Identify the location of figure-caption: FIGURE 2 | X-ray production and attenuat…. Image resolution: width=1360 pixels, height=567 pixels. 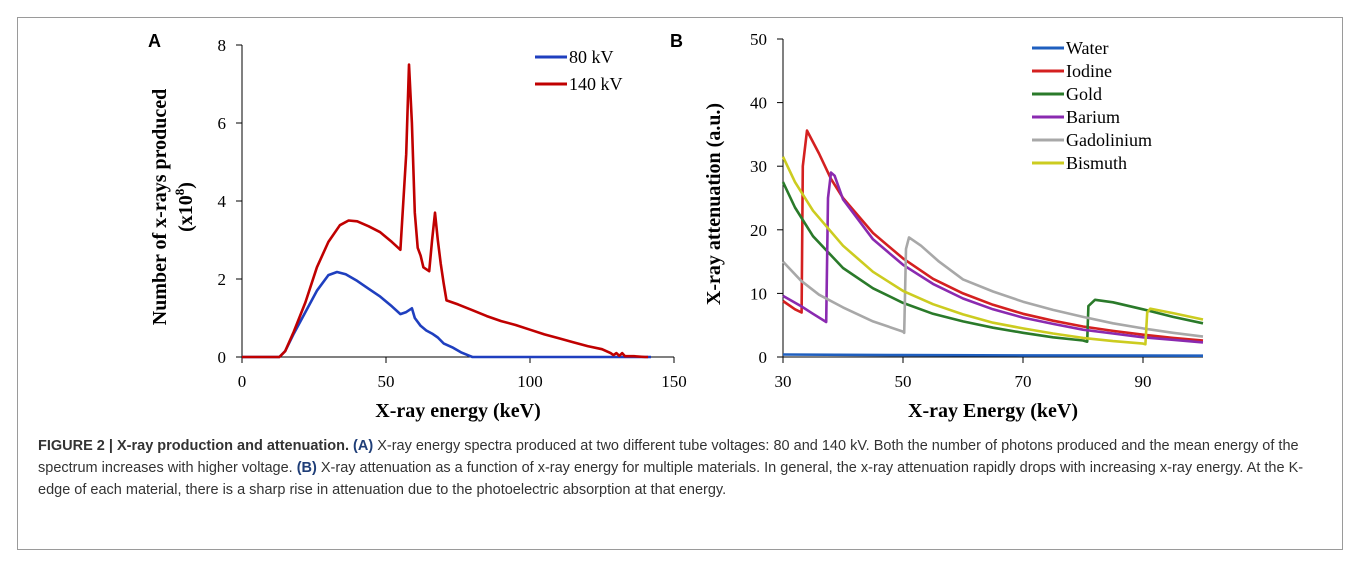
(680, 468).